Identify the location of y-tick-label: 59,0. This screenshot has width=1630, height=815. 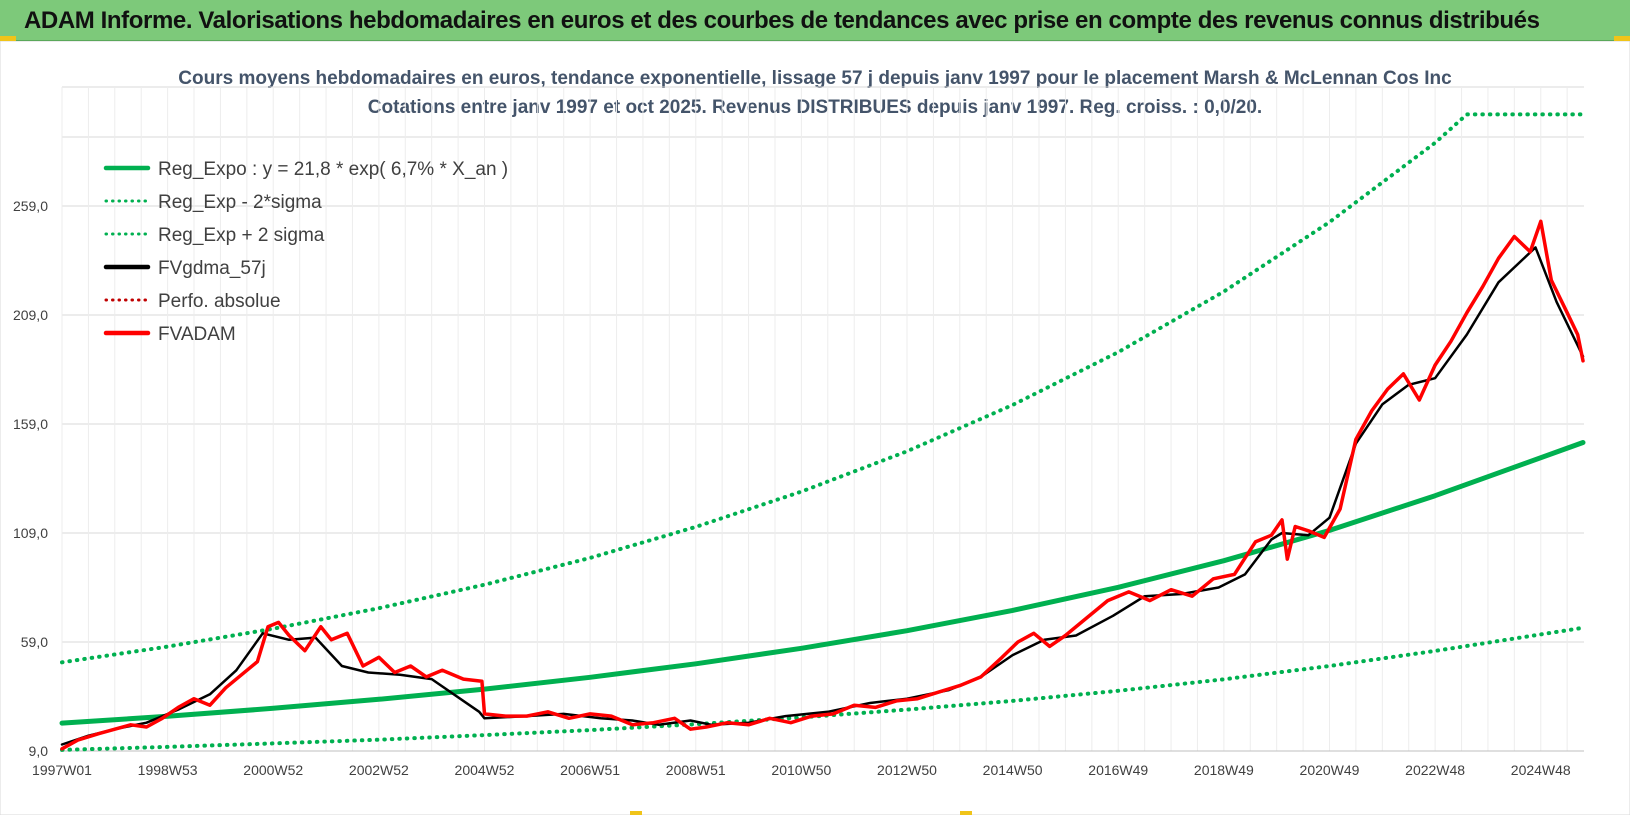
(34, 642).